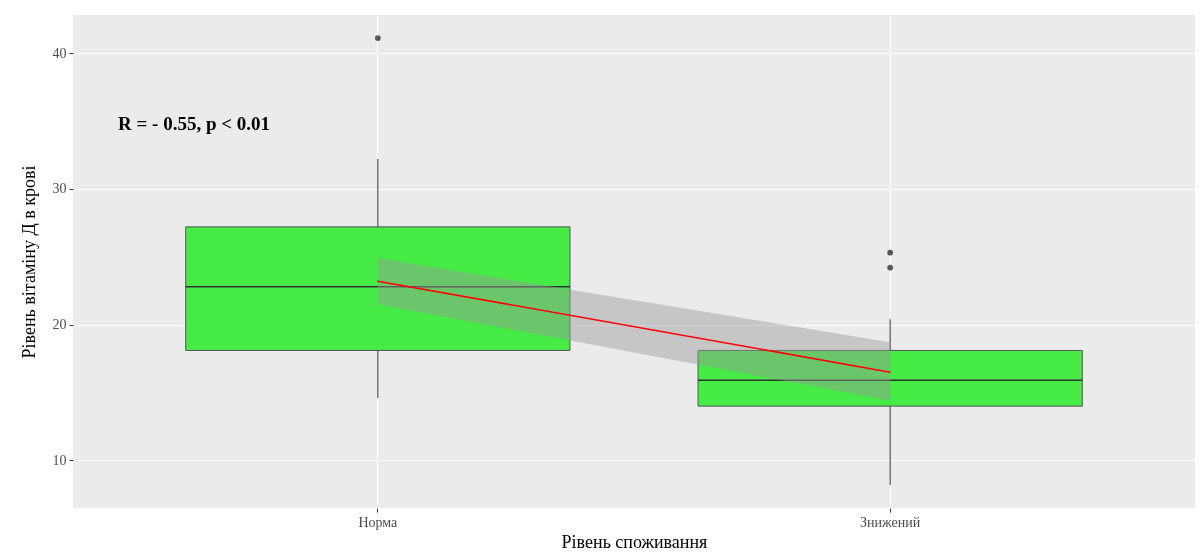 The width and height of the screenshot is (1200, 554). What do you see at coordinates (634, 541) in the screenshot?
I see `x-axis-title: Рівень споживання` at bounding box center [634, 541].